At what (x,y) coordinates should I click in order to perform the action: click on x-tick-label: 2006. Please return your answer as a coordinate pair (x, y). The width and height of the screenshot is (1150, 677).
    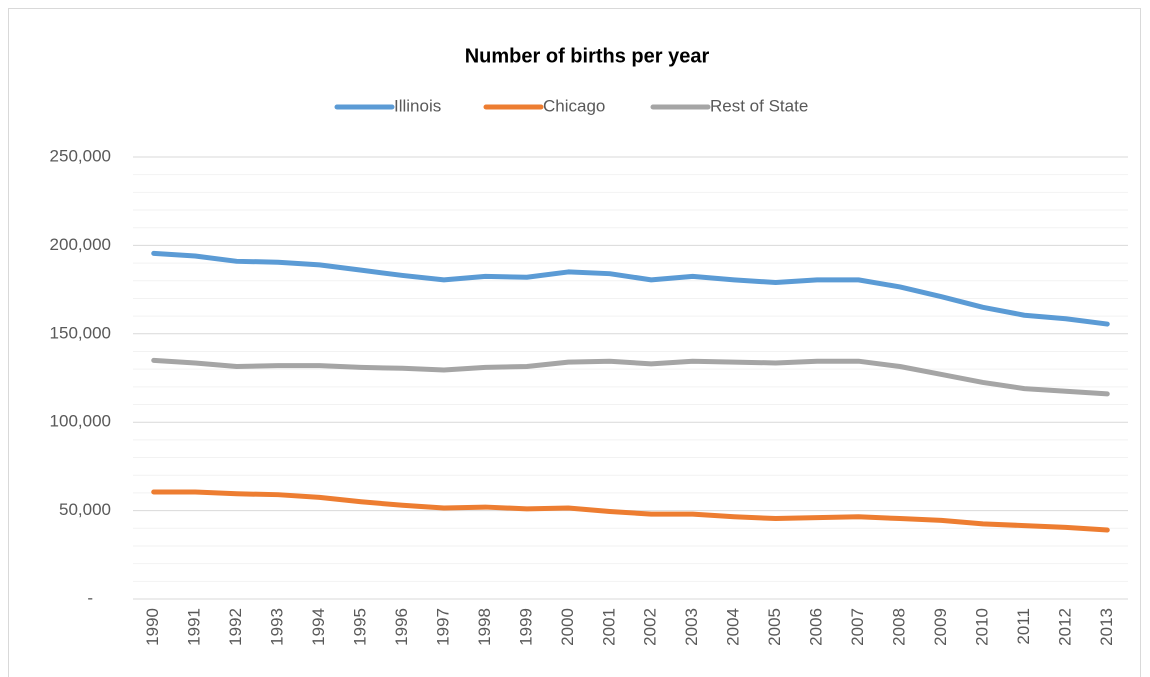
    Looking at the image, I should click on (816, 627).